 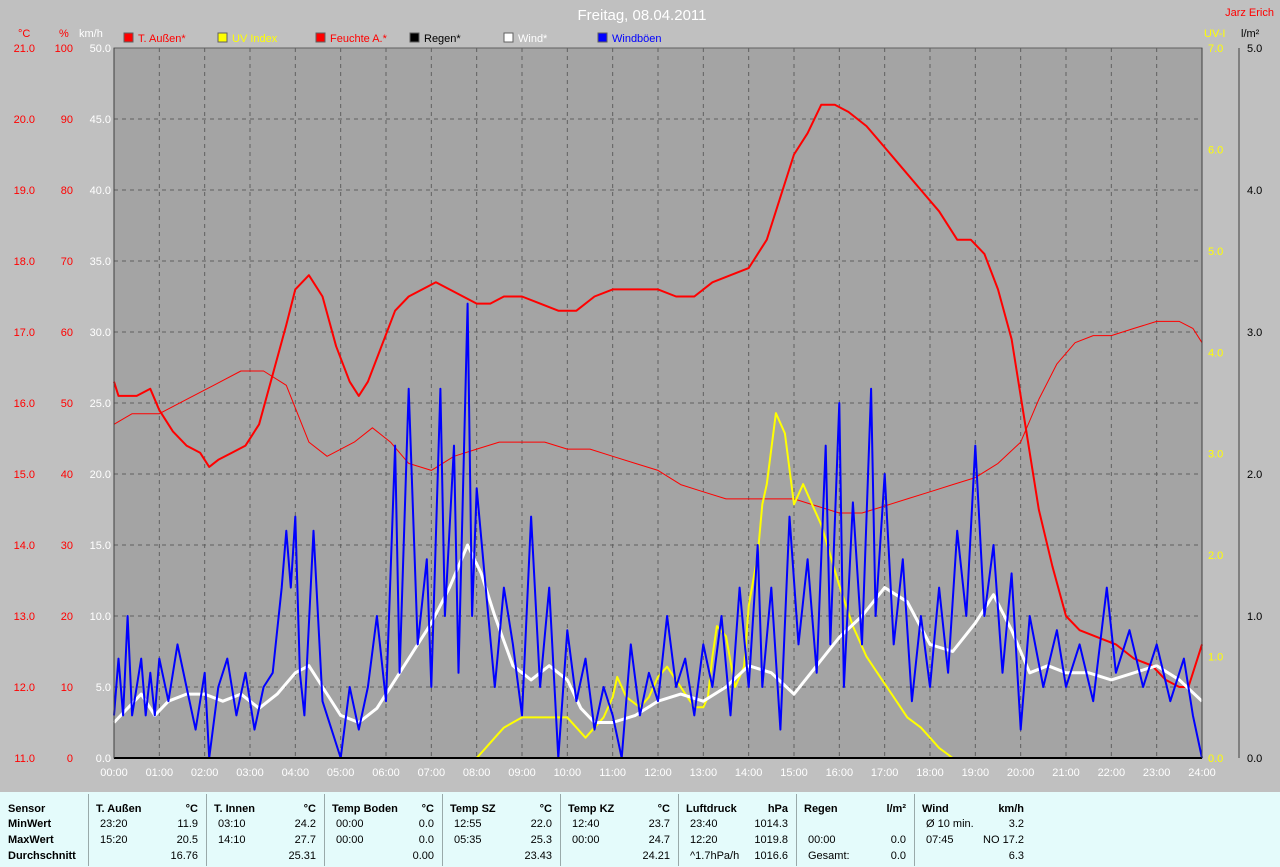 What do you see at coordinates (771, 824) in the screenshot?
I see `min-value: 1014.3` at bounding box center [771, 824].